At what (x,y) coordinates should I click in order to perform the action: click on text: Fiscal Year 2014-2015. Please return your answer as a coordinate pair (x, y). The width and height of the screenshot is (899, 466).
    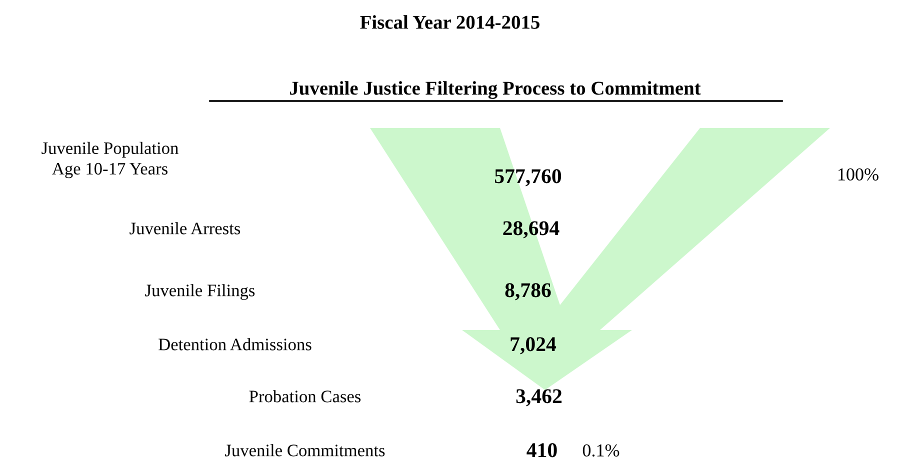
    Looking at the image, I should click on (450, 22).